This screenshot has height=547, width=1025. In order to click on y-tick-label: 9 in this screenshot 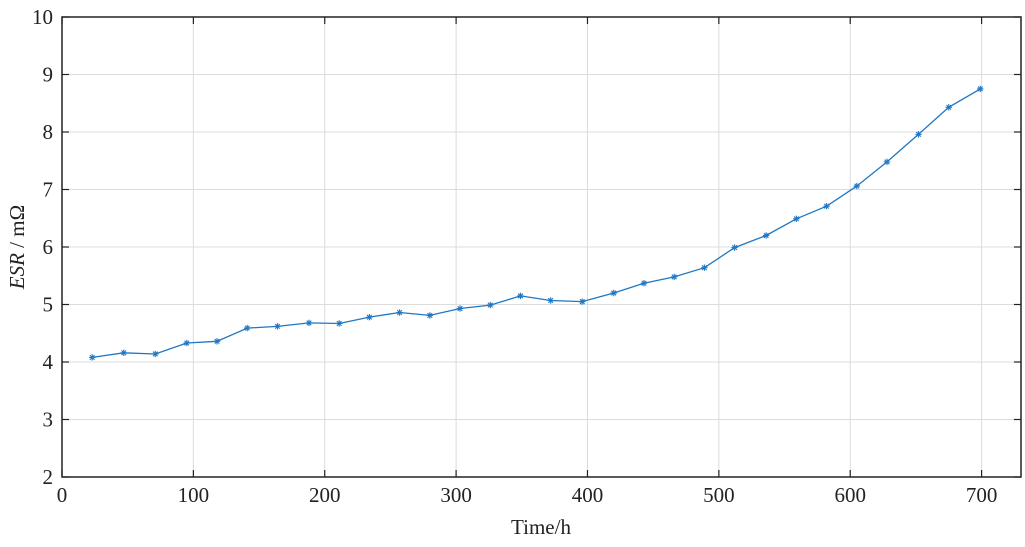, I will do `click(48, 75)`.